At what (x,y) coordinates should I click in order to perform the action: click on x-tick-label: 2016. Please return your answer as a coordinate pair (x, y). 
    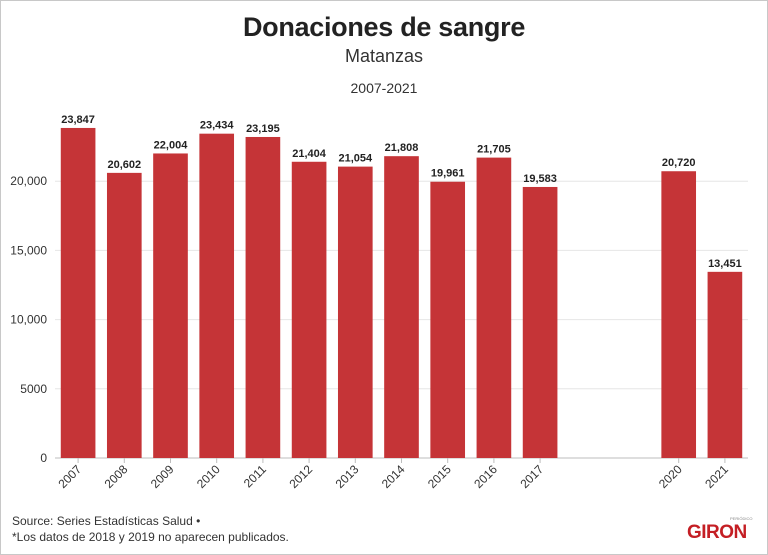
    Looking at the image, I should click on (485, 476).